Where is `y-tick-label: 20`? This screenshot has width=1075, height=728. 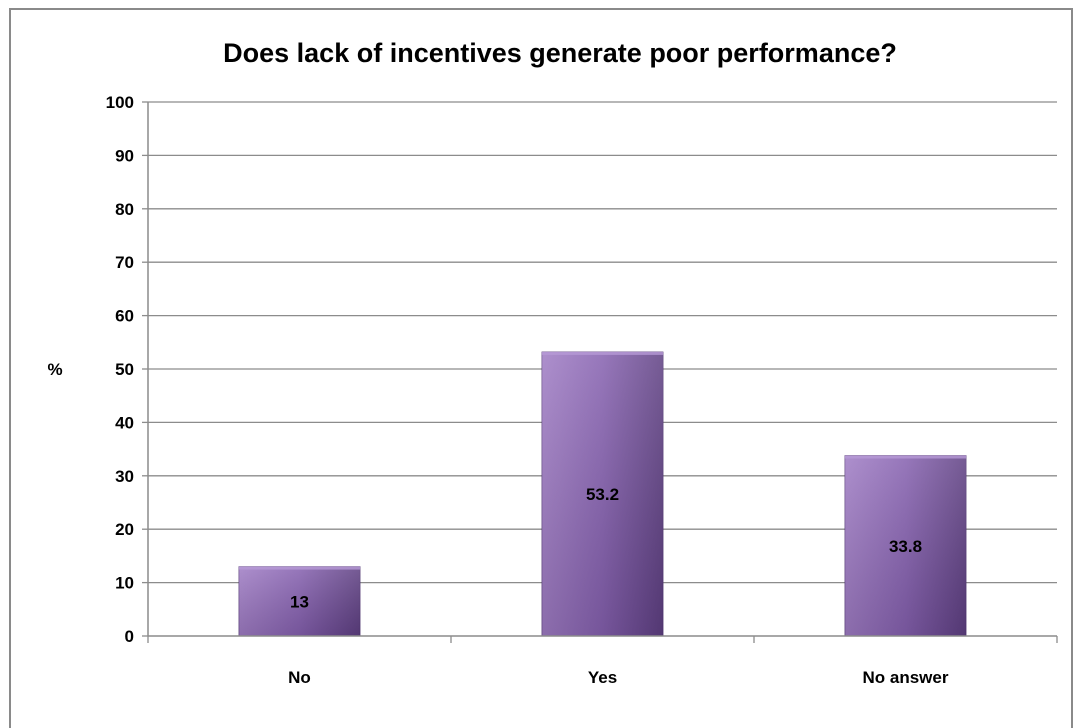 y-tick-label: 20 is located at coordinates (124, 529).